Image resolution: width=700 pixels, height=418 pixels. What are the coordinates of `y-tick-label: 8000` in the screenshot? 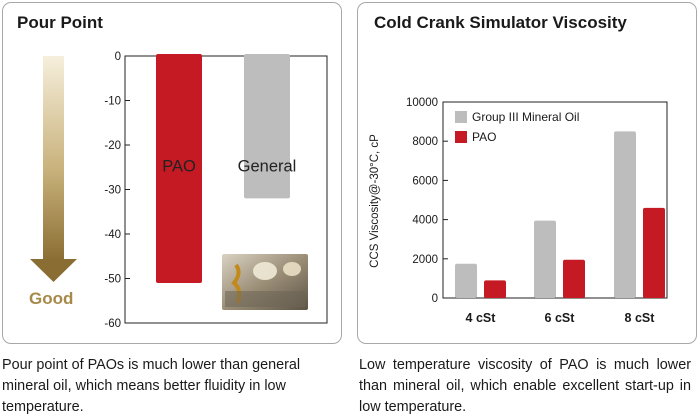 It's located at (425, 142).